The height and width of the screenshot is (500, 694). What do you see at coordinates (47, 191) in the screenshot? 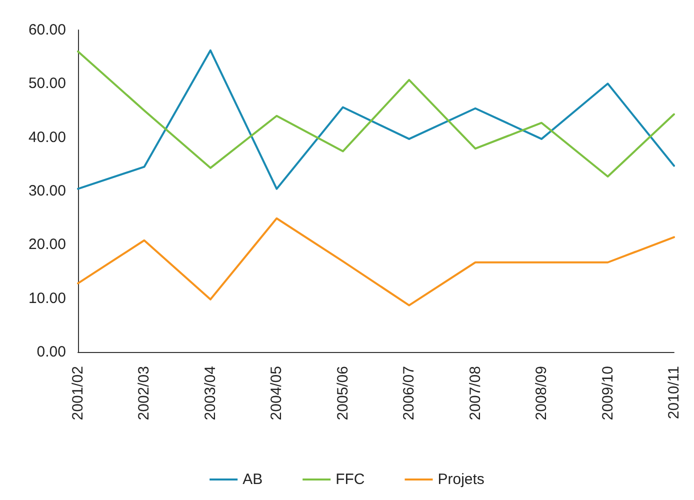
I see `y-tick-label: 30.00` at bounding box center [47, 191].